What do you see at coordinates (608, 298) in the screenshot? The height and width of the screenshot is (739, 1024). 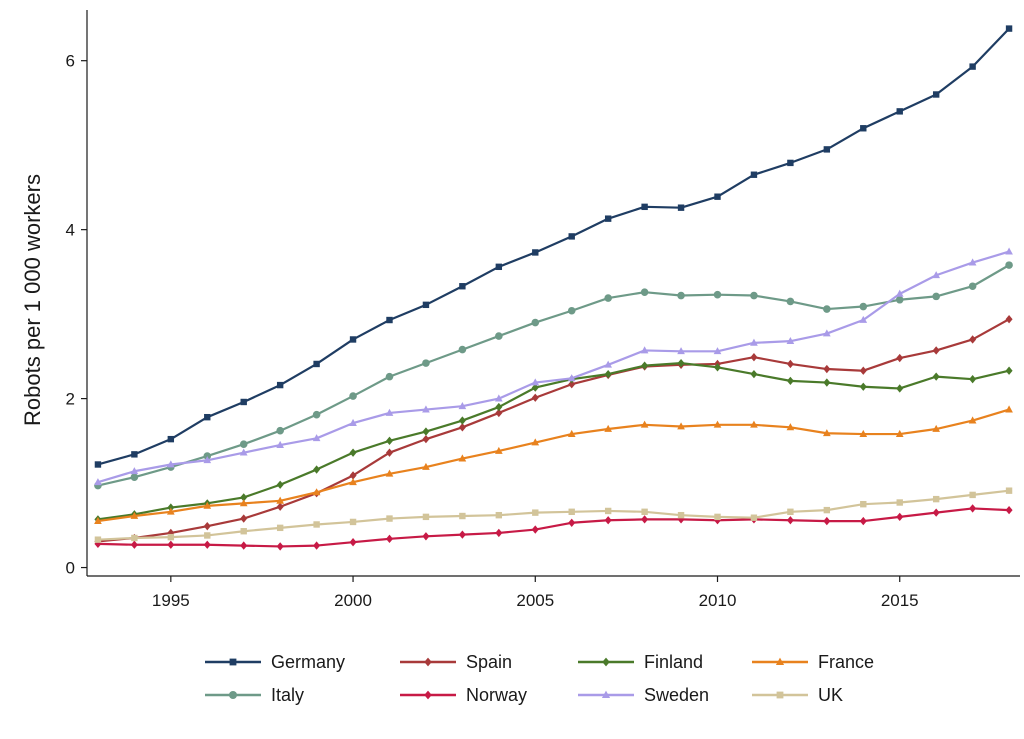 I see `point-italy-2007` at bounding box center [608, 298].